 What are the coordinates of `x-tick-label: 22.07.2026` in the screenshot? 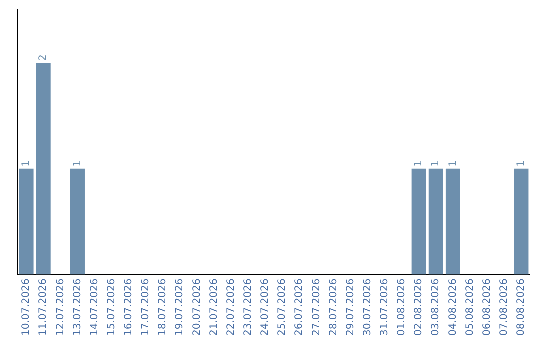 It's located at (231, 307).